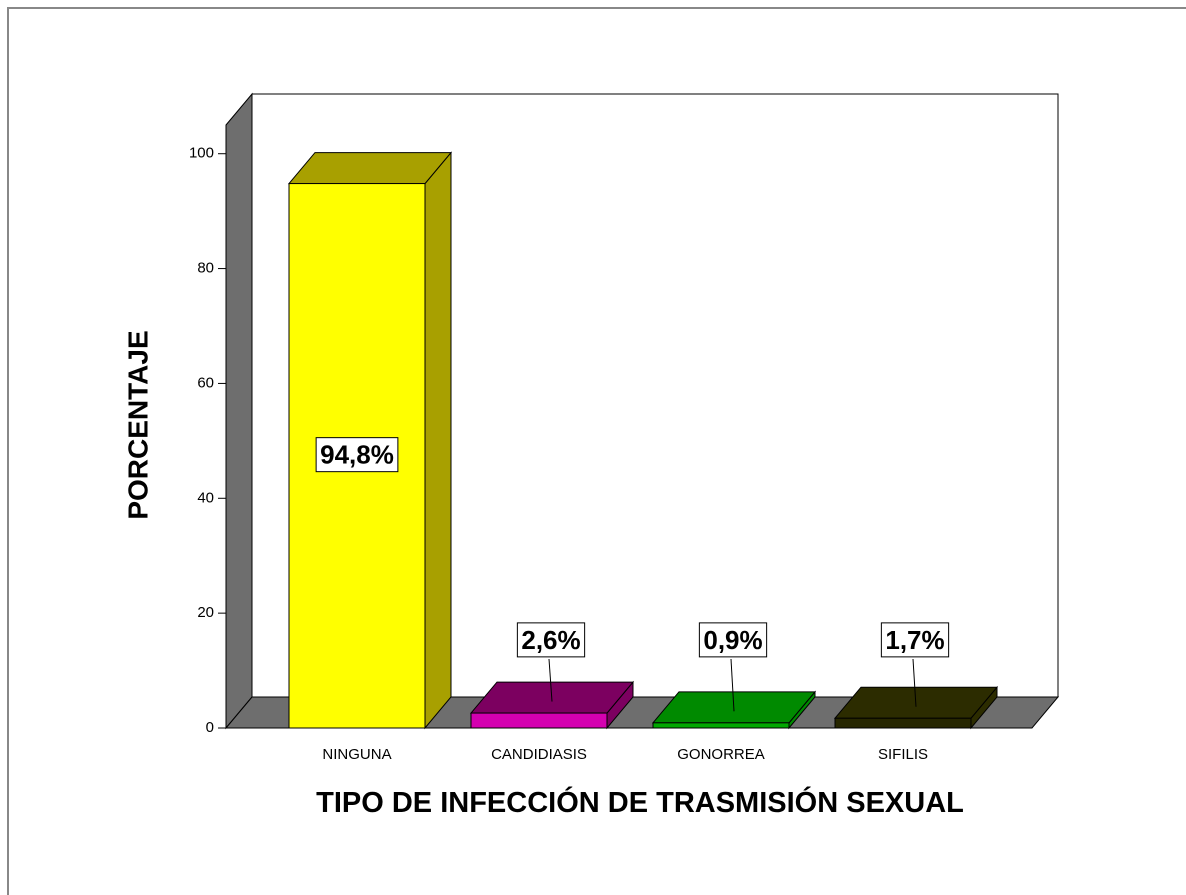 The height and width of the screenshot is (895, 1186). I want to click on y-tick-label: 60, so click(205, 382).